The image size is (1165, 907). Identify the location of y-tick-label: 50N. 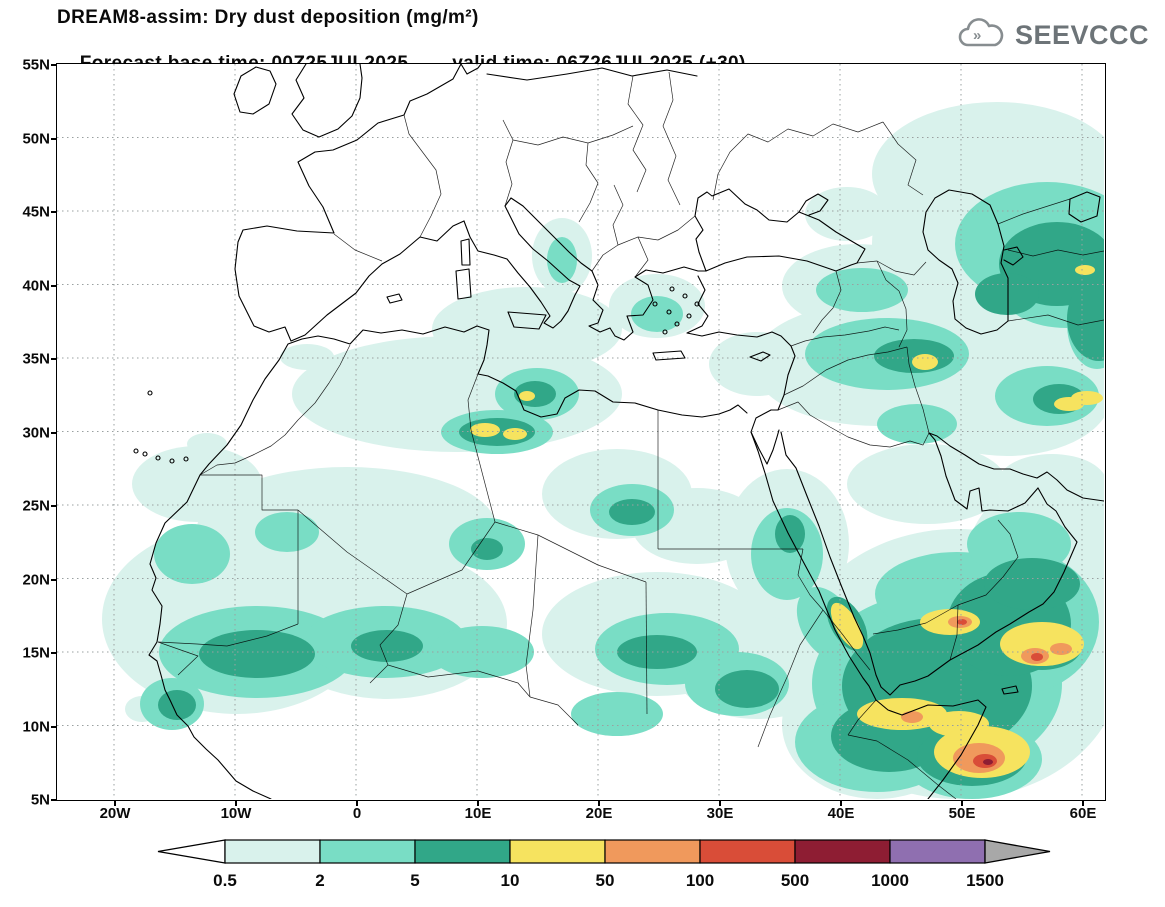
(36, 138).